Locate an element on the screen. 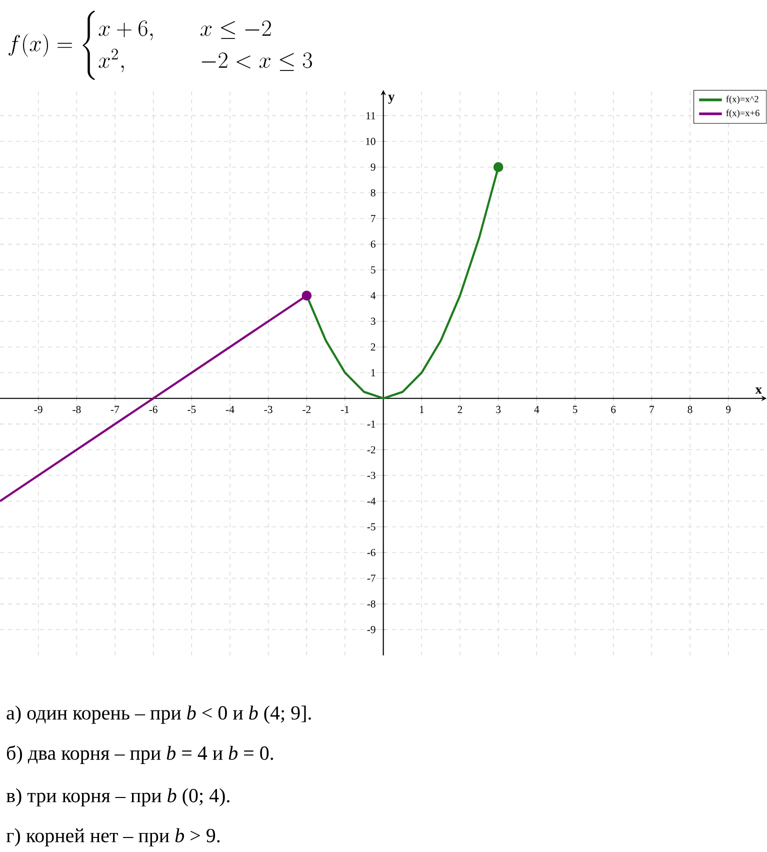 This screenshot has height=852, width=767. y-tick-label: 7 is located at coordinates (373, 218).